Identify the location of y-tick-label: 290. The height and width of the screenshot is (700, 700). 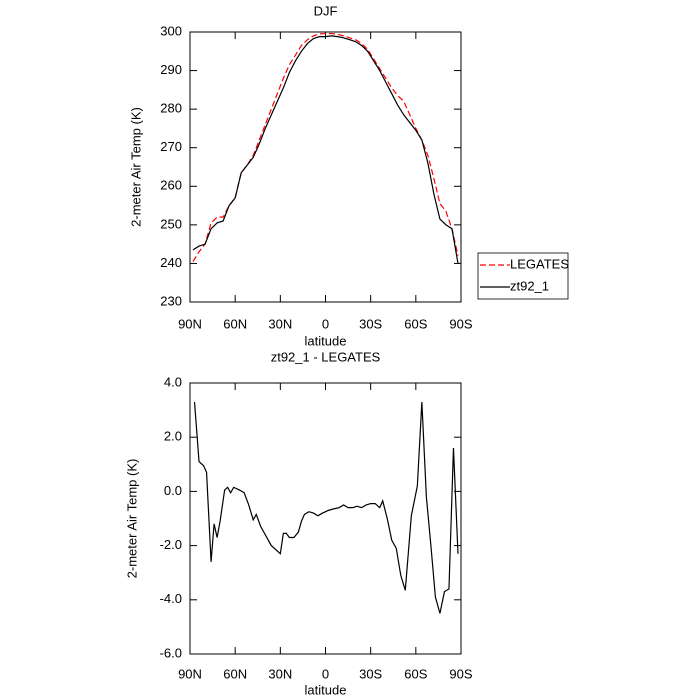
(171, 69).